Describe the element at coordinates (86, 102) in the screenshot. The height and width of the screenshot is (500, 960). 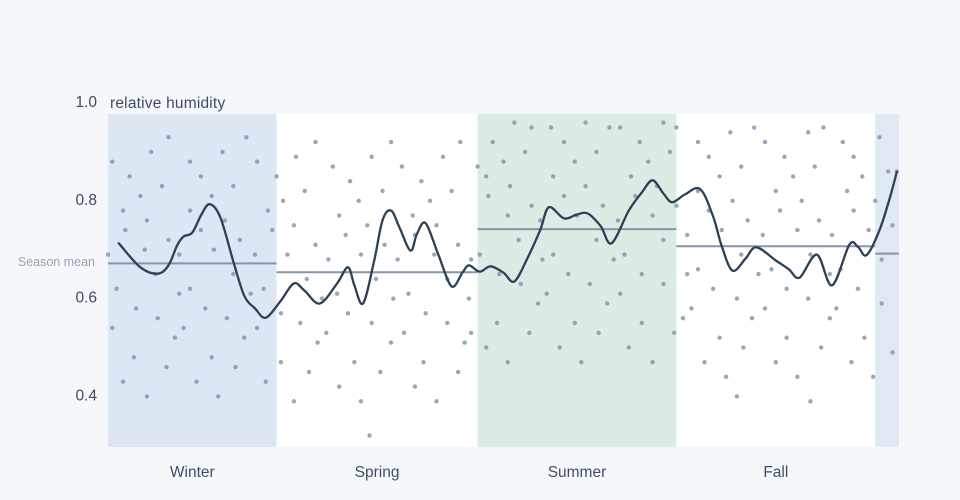
I see `y-tick-label: 1.0` at that location.